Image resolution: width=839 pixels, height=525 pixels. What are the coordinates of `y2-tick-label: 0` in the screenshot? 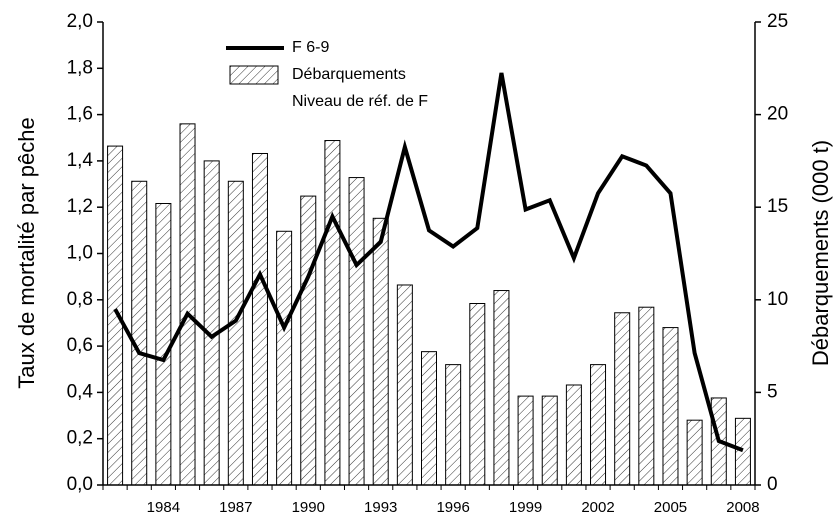 It's located at (772, 484).